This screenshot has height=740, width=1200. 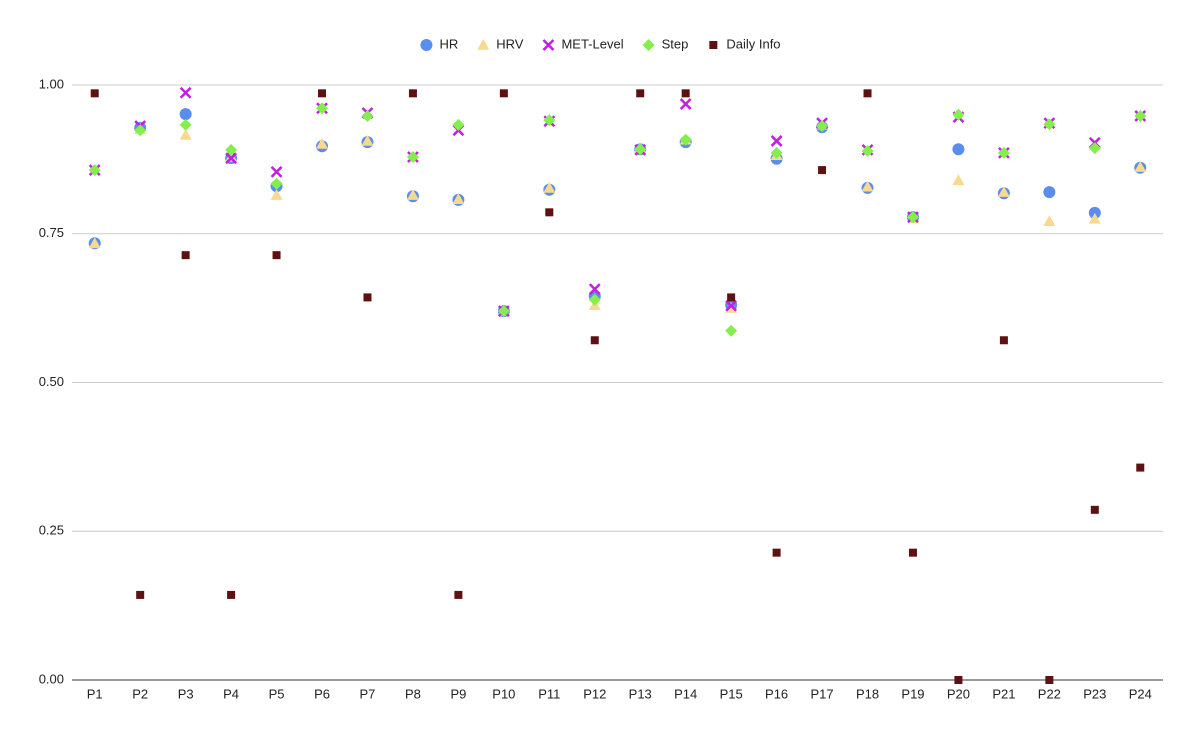 I want to click on x-tick-label: P12, so click(x=594, y=693).